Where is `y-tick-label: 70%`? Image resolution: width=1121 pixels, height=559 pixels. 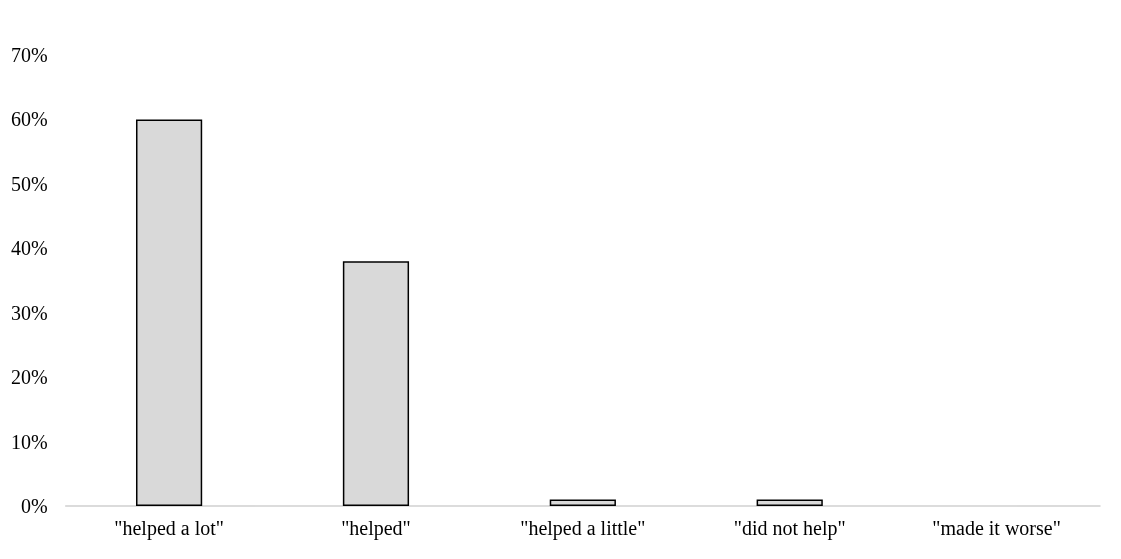 y-tick-label: 70% is located at coordinates (29, 55).